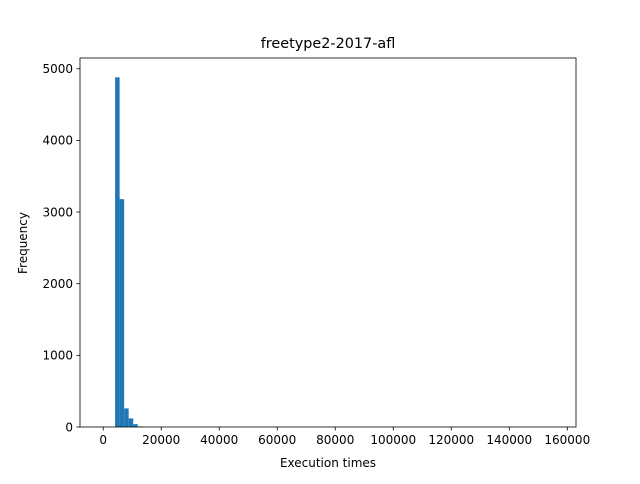  What do you see at coordinates (451, 440) in the screenshot?
I see `x-tick-label-6: 120000` at bounding box center [451, 440].